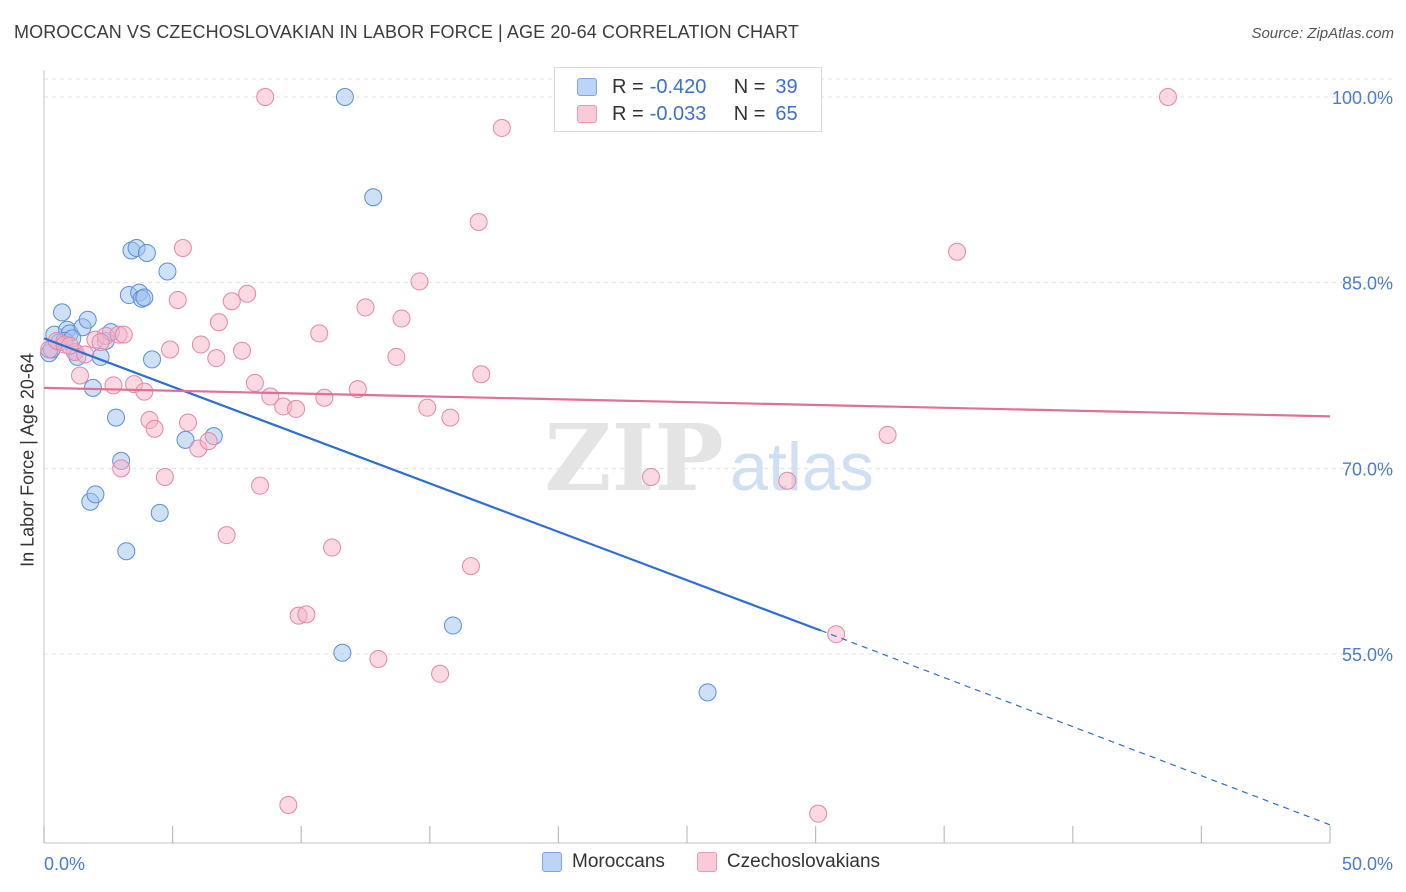 The image size is (1406, 892). What do you see at coordinates (1367, 655) in the screenshot?
I see `y-tick-label: 55.0%` at bounding box center [1367, 655].